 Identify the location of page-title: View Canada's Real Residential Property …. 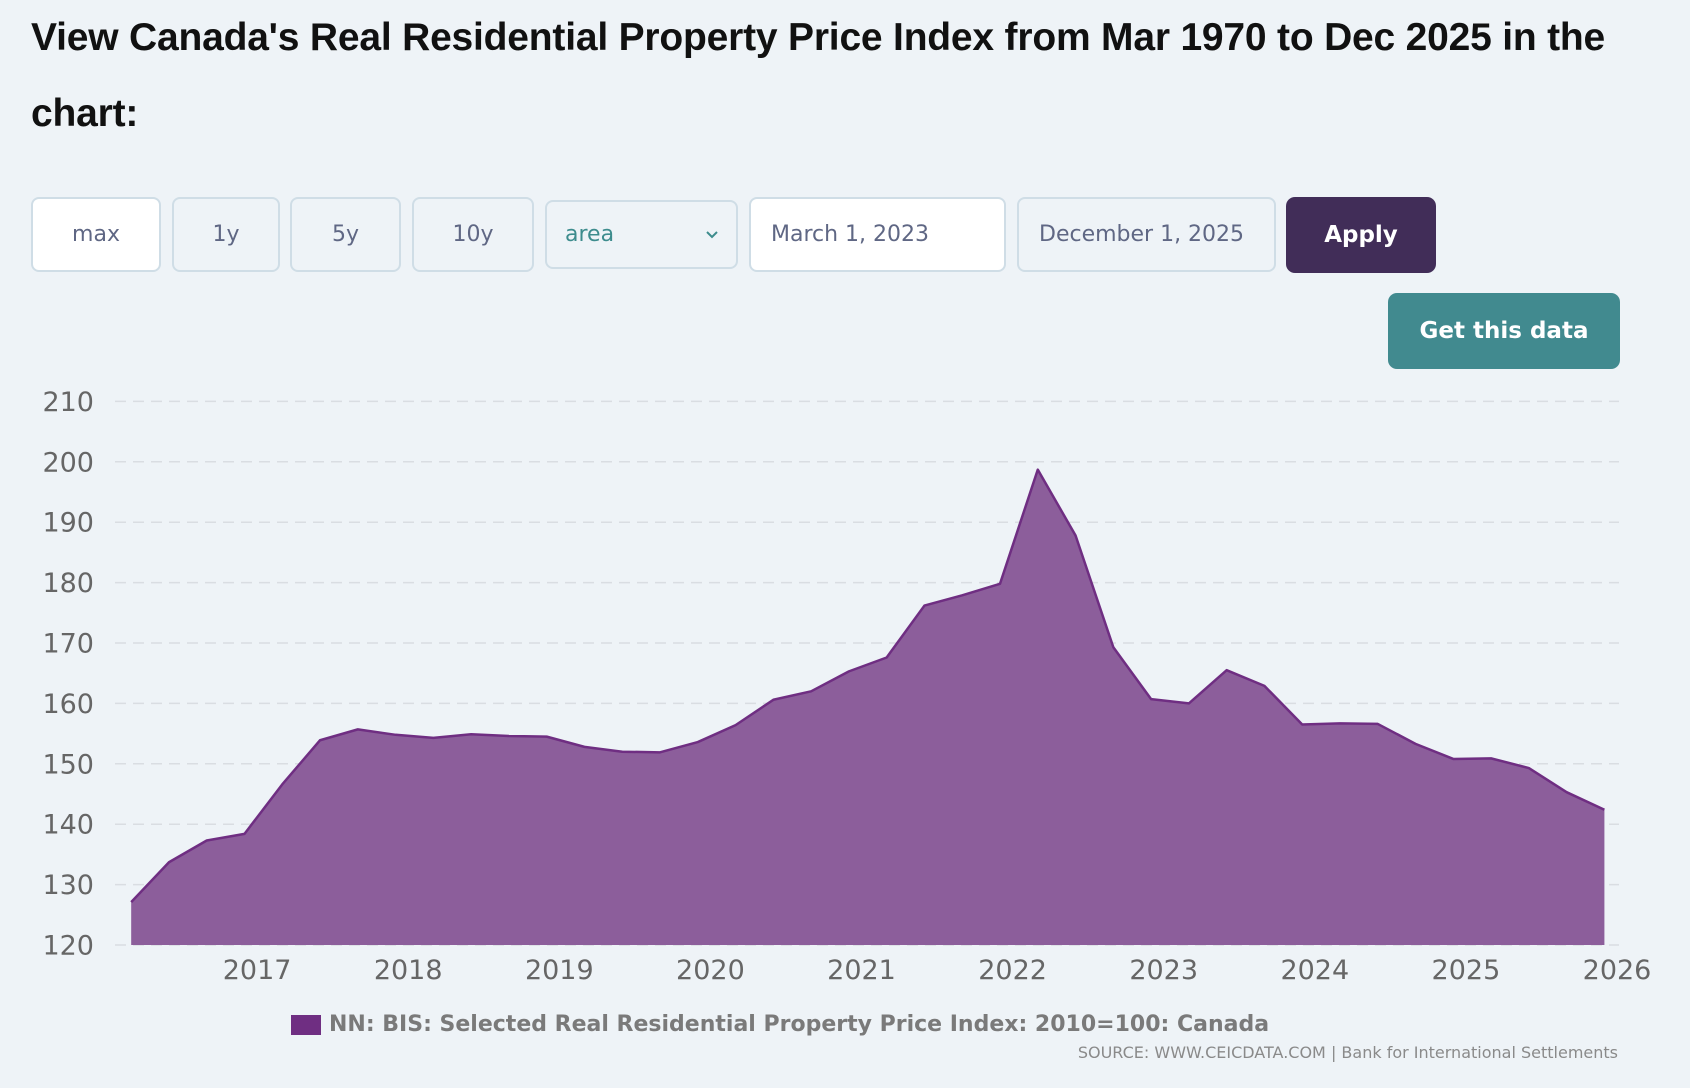
(818, 75).